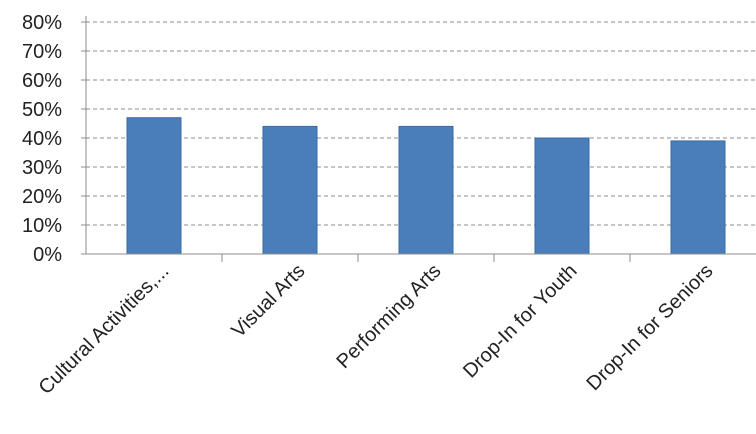 The height and width of the screenshot is (434, 756). What do you see at coordinates (268, 301) in the screenshot?
I see `x-category-label: Visual Arts` at bounding box center [268, 301].